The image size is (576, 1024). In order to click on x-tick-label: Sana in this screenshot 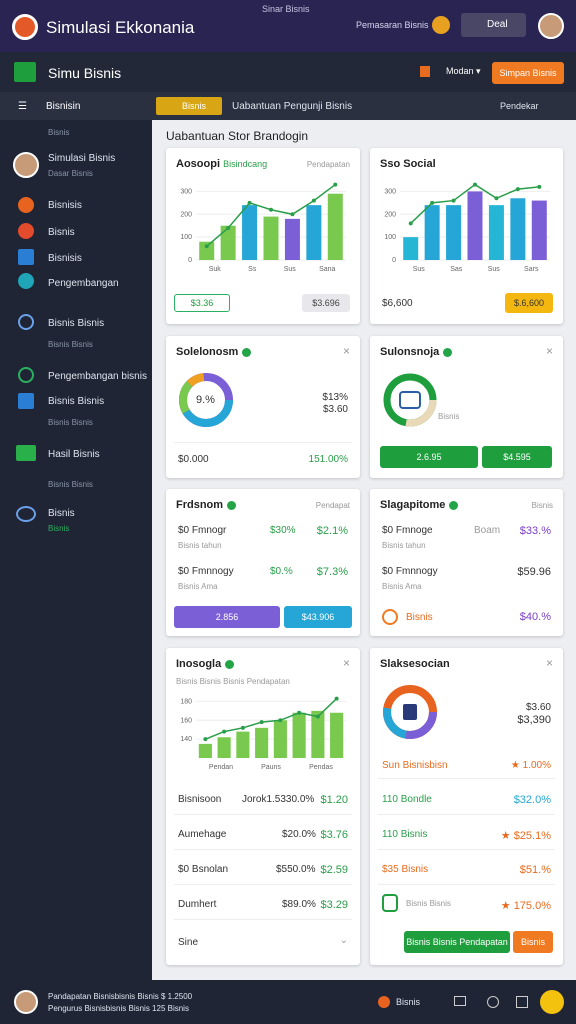, I will do `click(327, 269)`.